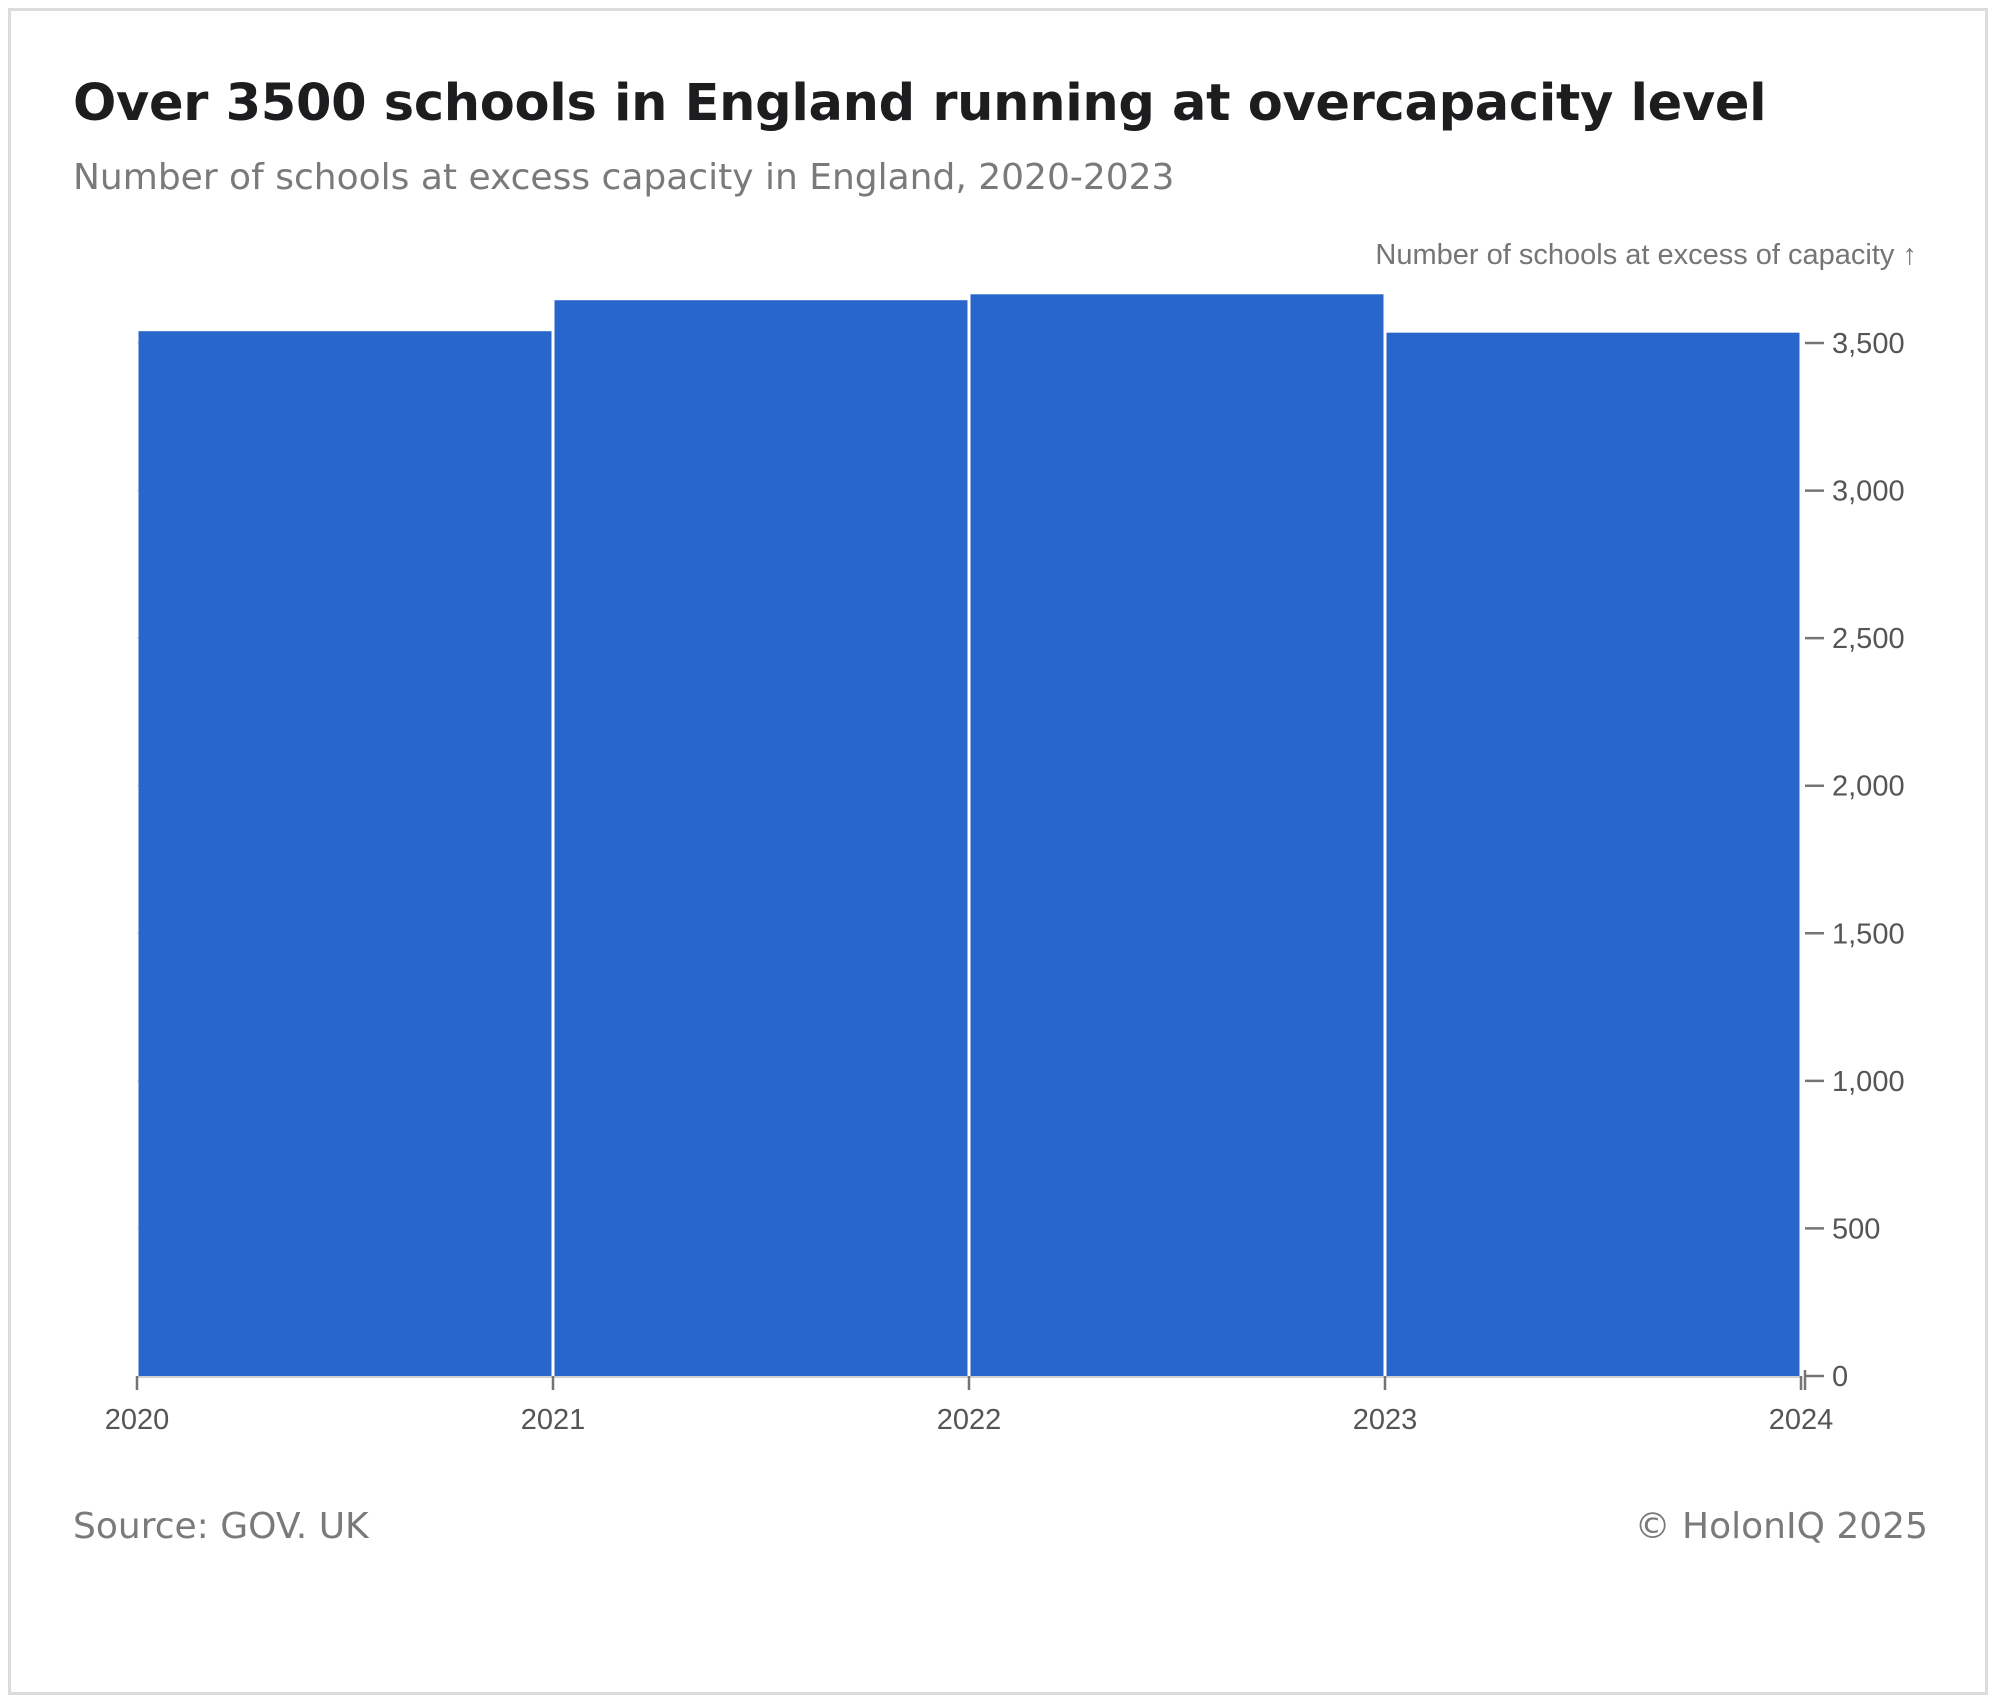 This screenshot has height=1703, width=2000. What do you see at coordinates (553, 1420) in the screenshot?
I see `x-tick-label-2021: 2021` at bounding box center [553, 1420].